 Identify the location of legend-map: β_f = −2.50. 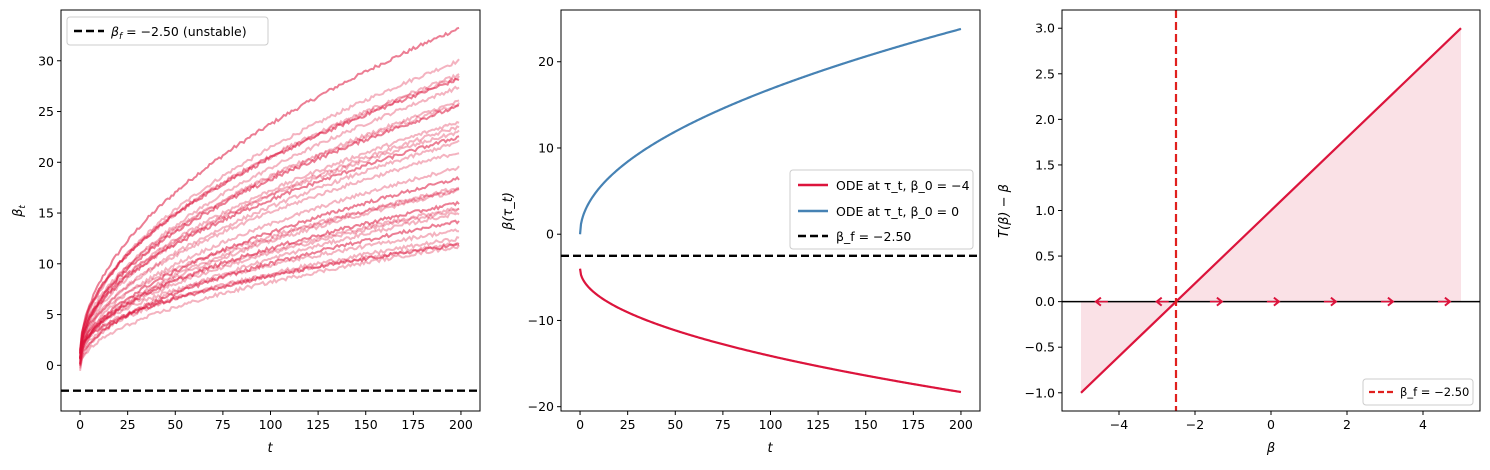
(1418, 392).